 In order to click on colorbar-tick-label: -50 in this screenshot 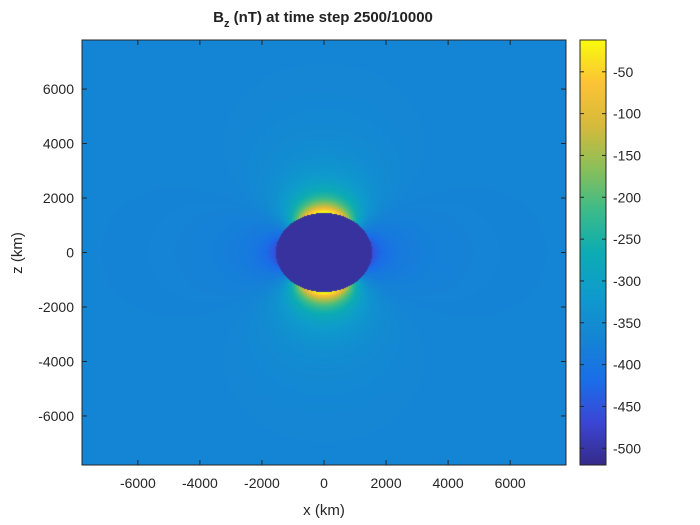, I will do `click(623, 72)`.